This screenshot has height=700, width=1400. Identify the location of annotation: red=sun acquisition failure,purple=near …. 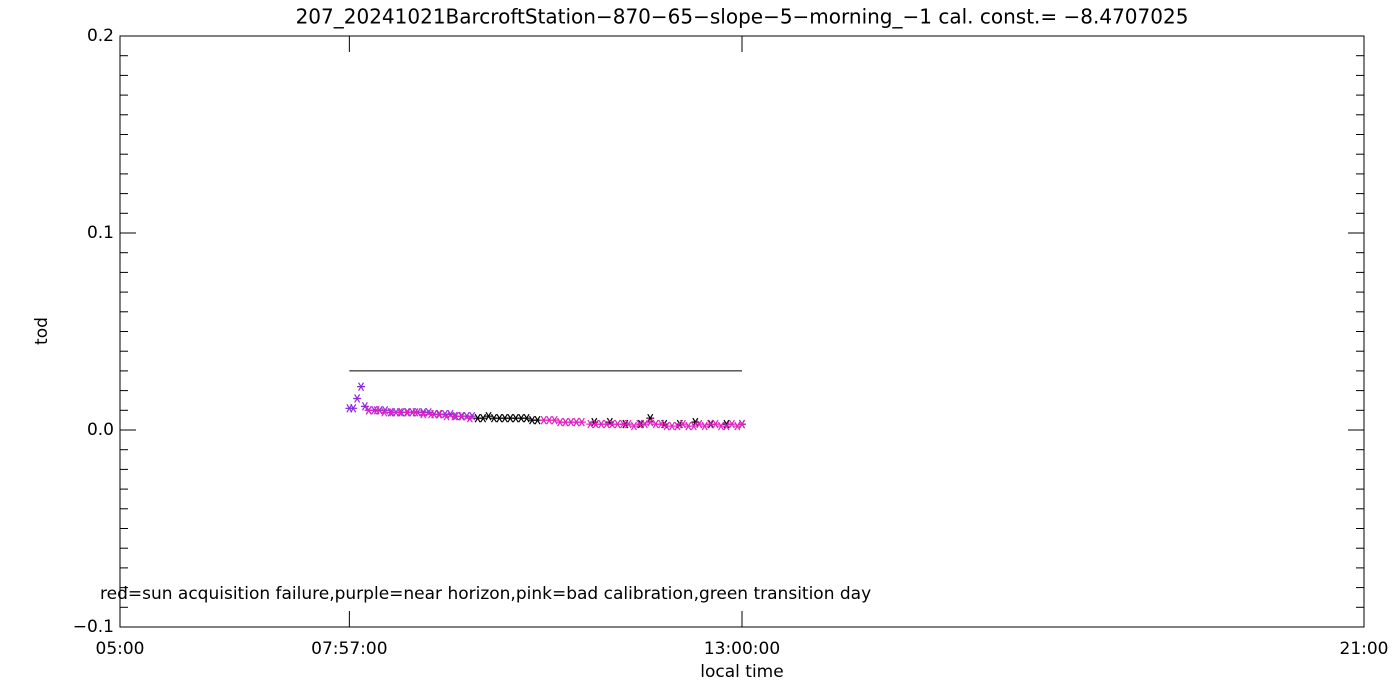
(485, 594).